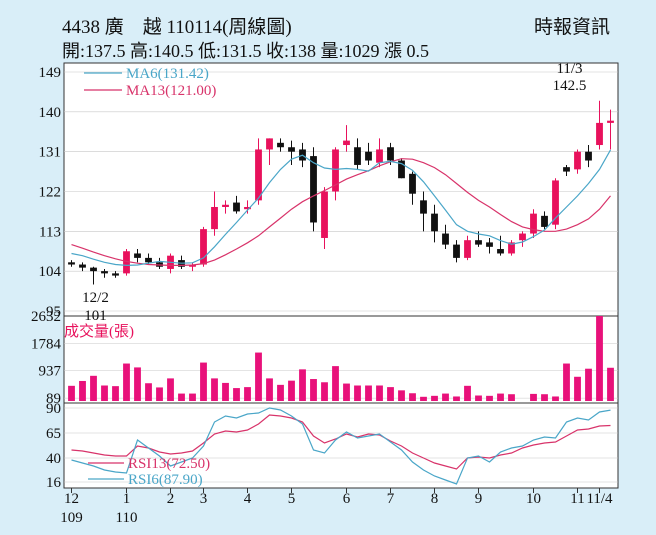 The image size is (656, 535). I want to click on x-tick-label: 1, so click(127, 499).